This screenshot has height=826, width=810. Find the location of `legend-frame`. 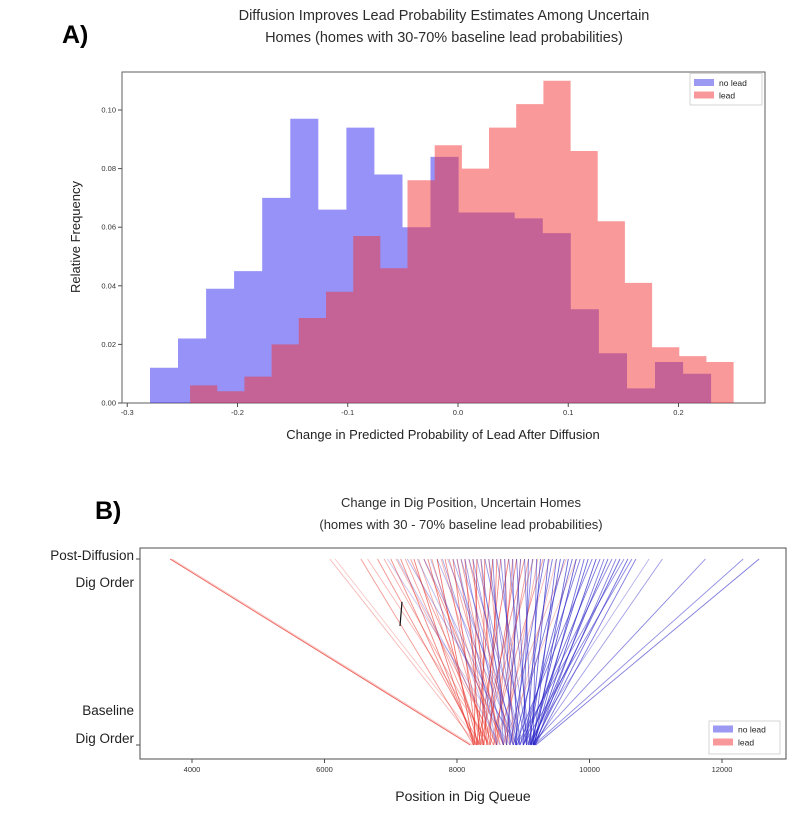

legend-frame is located at coordinates (726, 89).